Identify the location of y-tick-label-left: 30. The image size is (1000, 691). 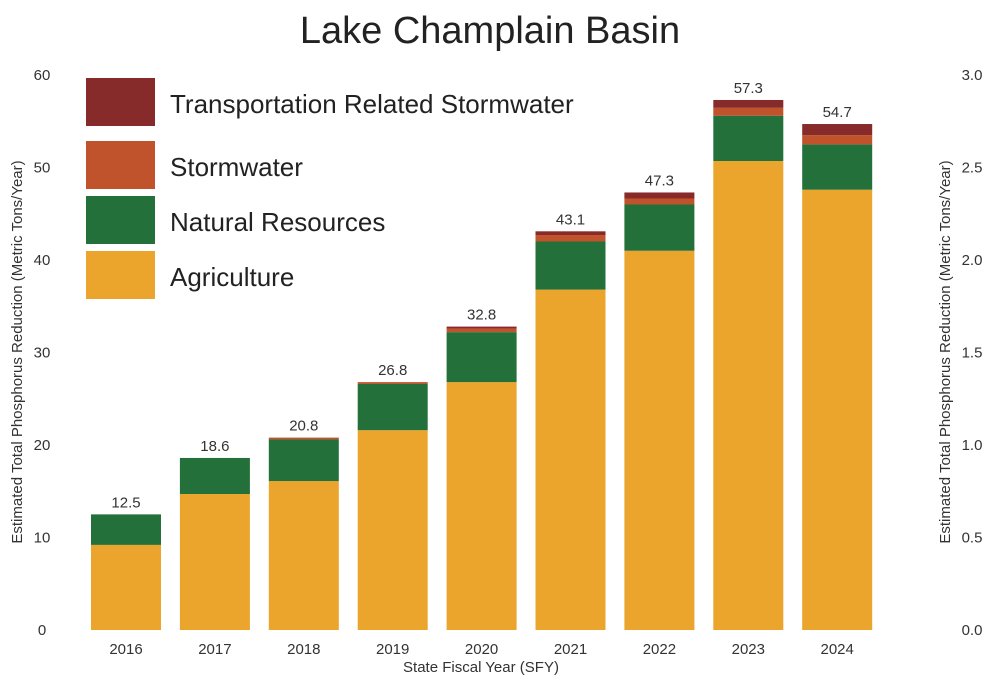
(42, 353).